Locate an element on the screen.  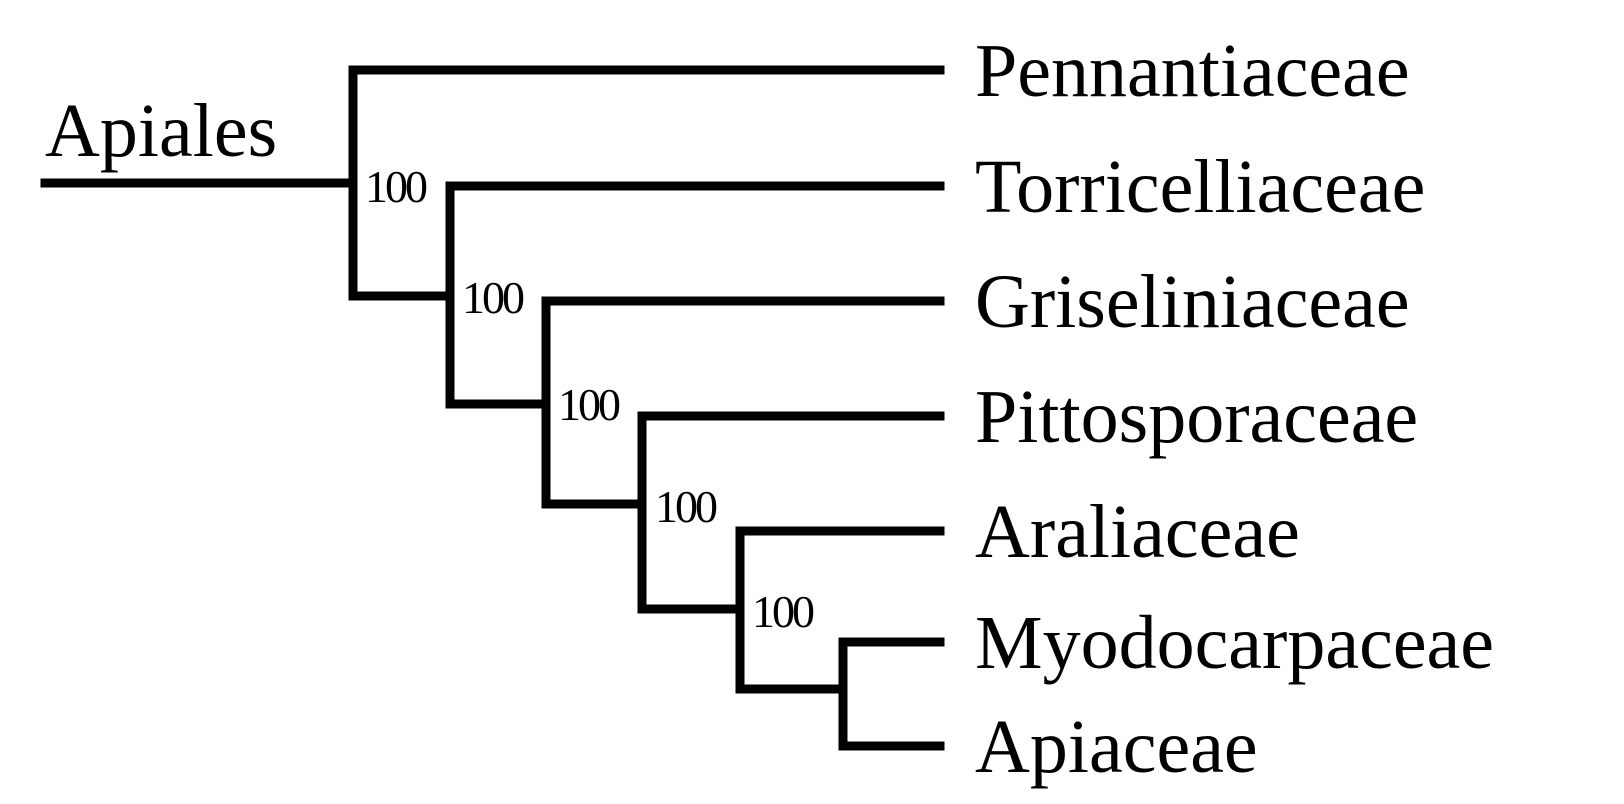
taxon-label: Griseliniaceae is located at coordinates (1192, 302).